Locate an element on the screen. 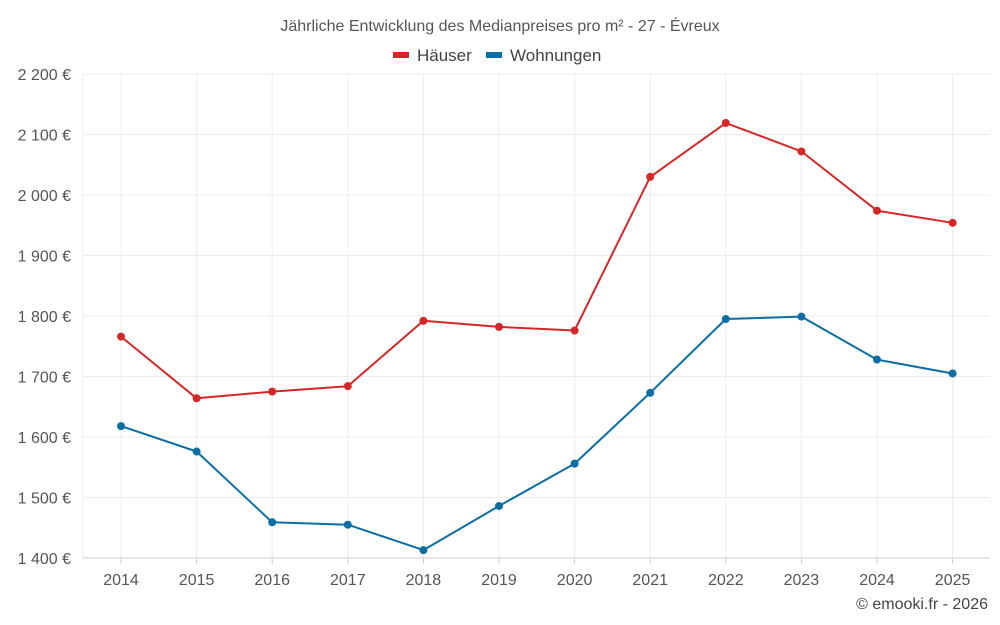 The height and width of the screenshot is (625, 1000). y-tick-label: 1 500 € is located at coordinates (44, 499).